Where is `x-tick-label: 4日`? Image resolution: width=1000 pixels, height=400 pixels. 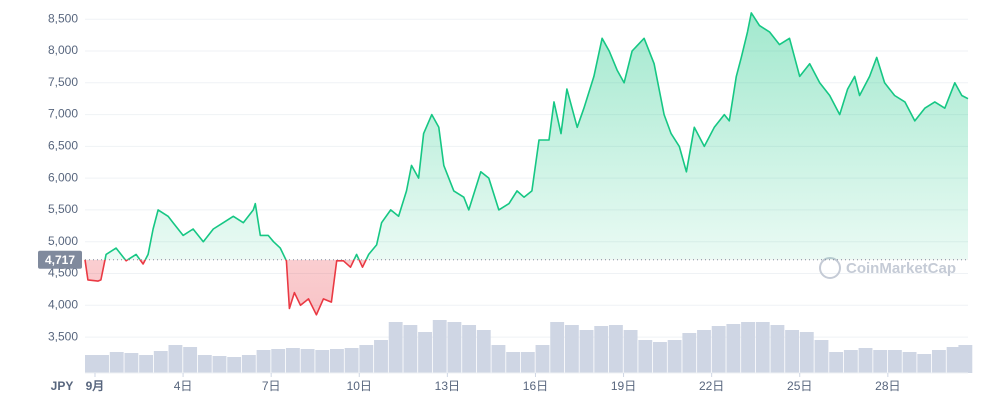
x-tick-label: 4日 is located at coordinates (183, 386).